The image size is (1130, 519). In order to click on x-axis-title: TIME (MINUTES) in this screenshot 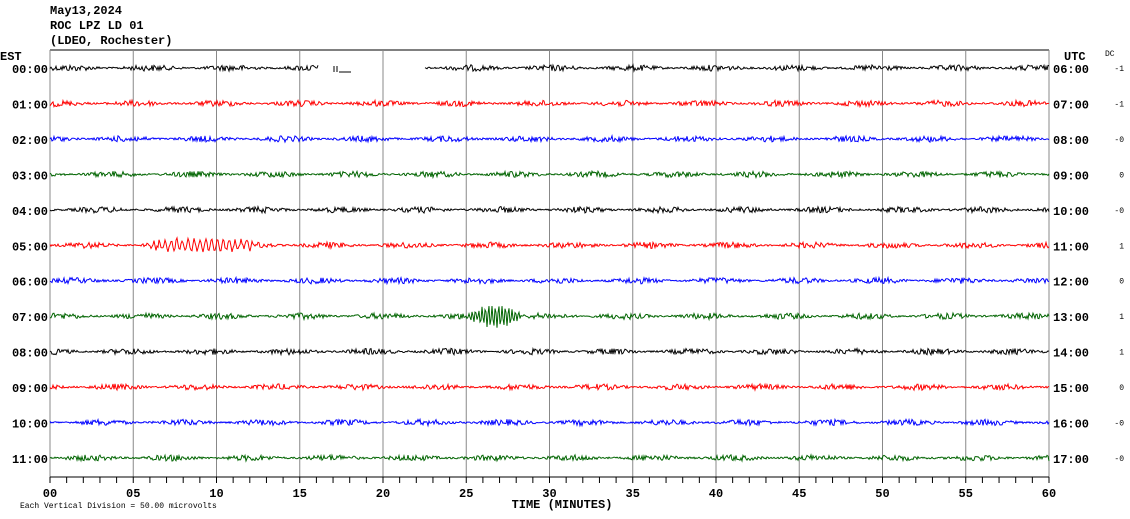, I will do `click(562, 505)`.